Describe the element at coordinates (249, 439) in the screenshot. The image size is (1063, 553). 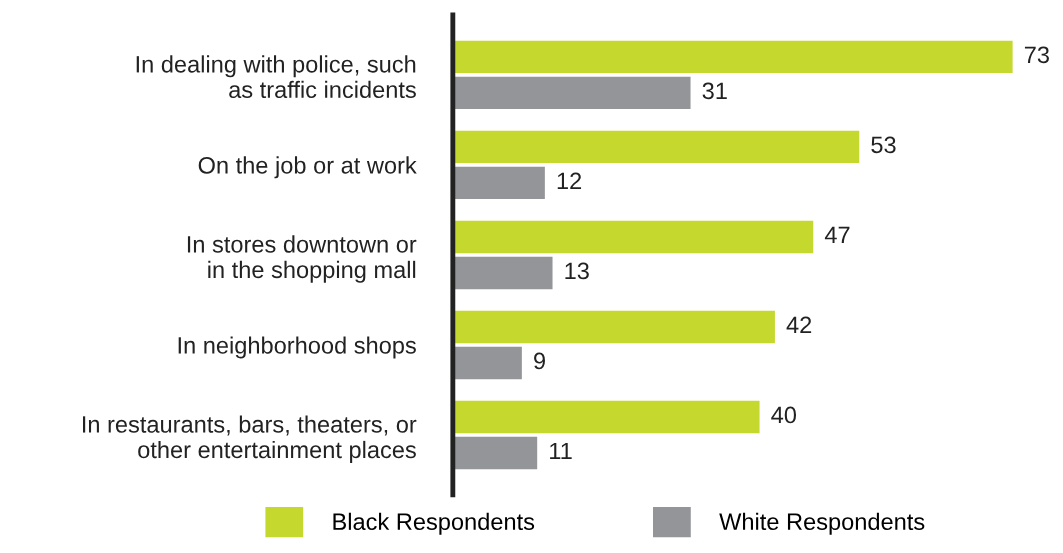
I see `y-tick-label: In restaurants, bars, theaters, or other entertainment places` at that location.